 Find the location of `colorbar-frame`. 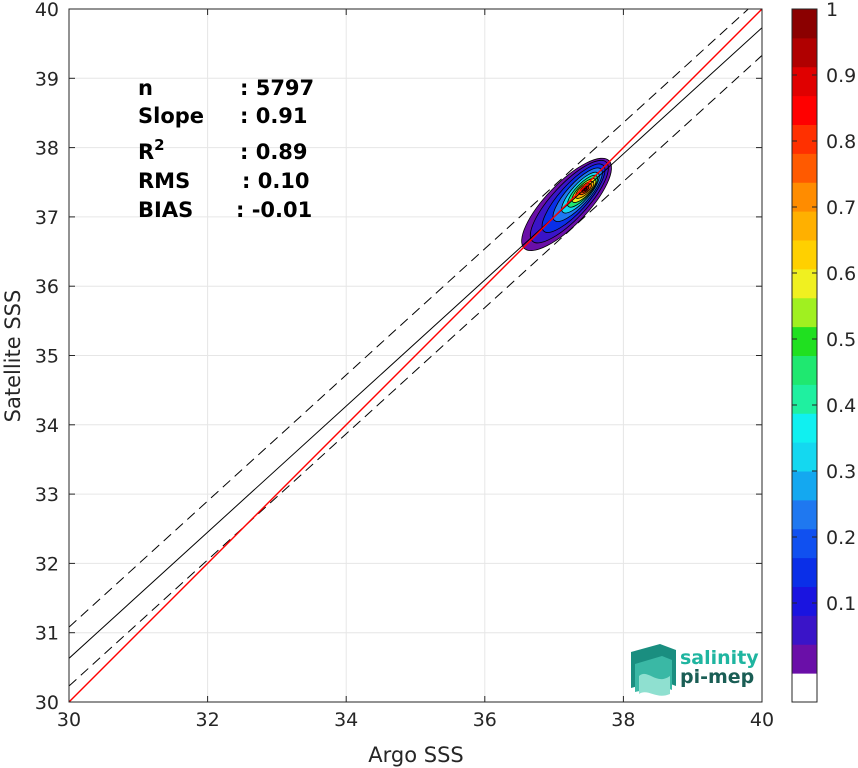

colorbar-frame is located at coordinates (804, 355).